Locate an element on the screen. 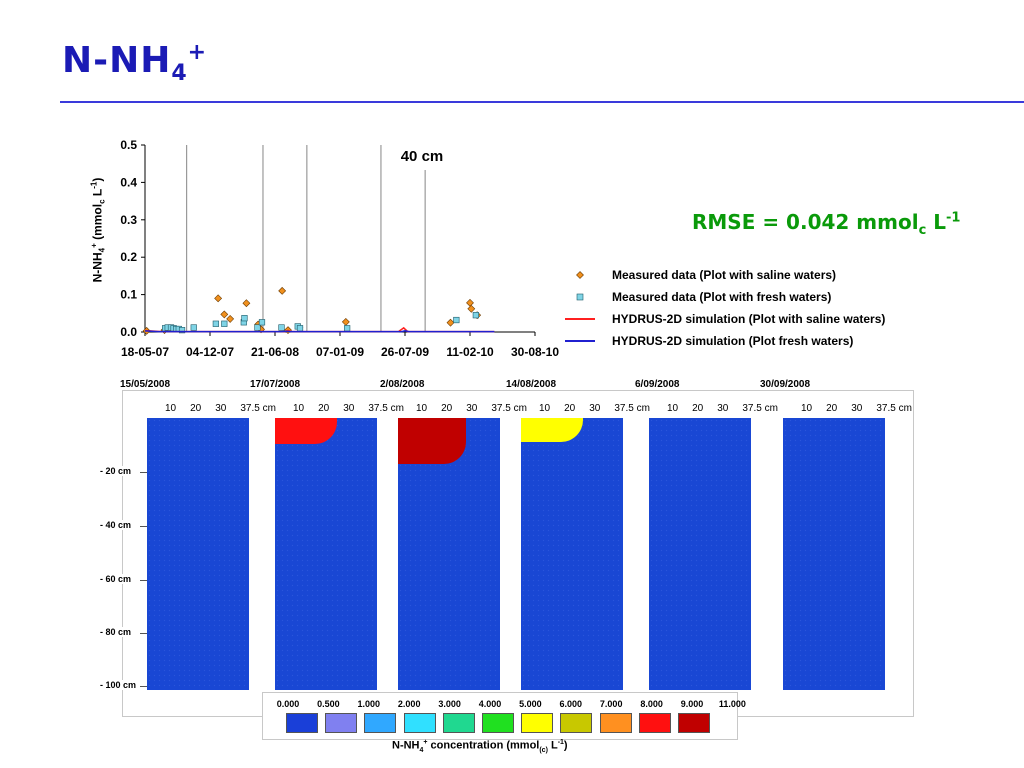 This screenshot has width=1024, height=768. colorbar-tick-label: 9.000 is located at coordinates (692, 704).